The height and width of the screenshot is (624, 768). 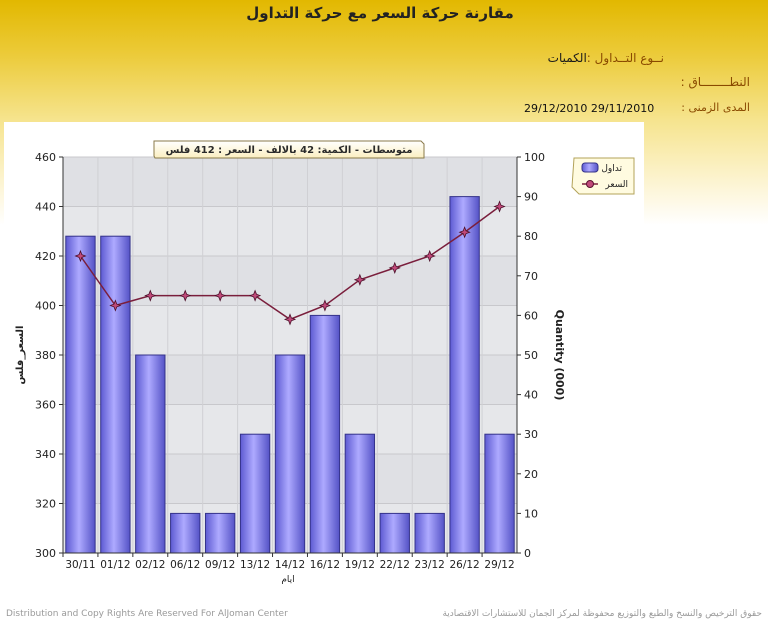 What do you see at coordinates (325, 565) in the screenshot?
I see `x-tick-label: 16/12` at bounding box center [325, 565].